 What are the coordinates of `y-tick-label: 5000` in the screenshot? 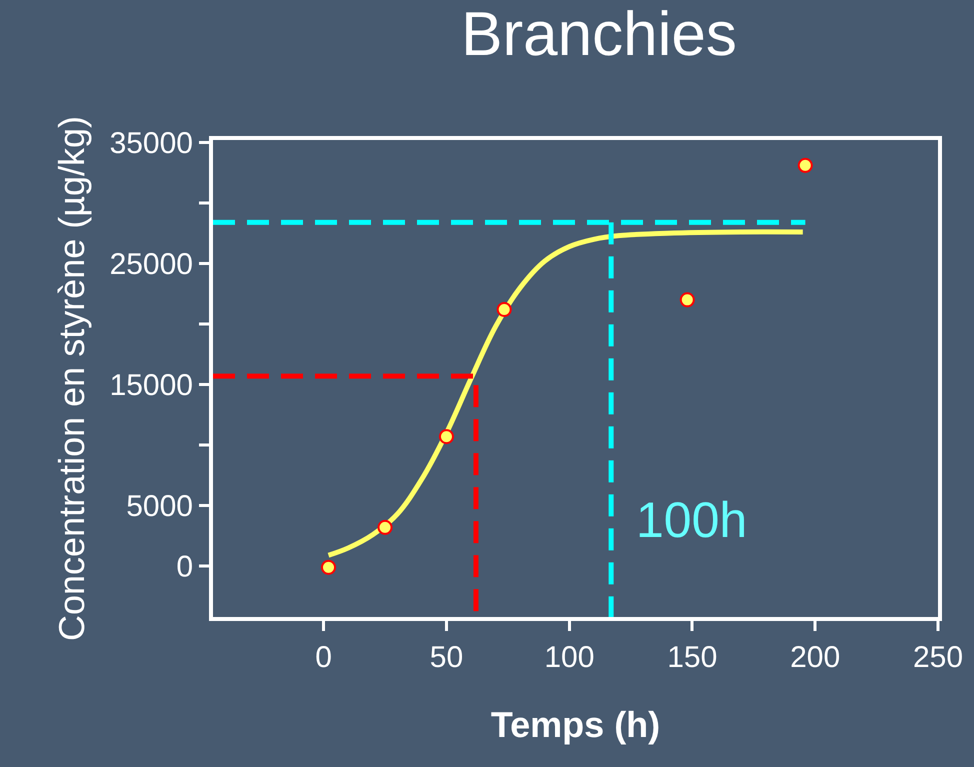 It's located at (159, 507).